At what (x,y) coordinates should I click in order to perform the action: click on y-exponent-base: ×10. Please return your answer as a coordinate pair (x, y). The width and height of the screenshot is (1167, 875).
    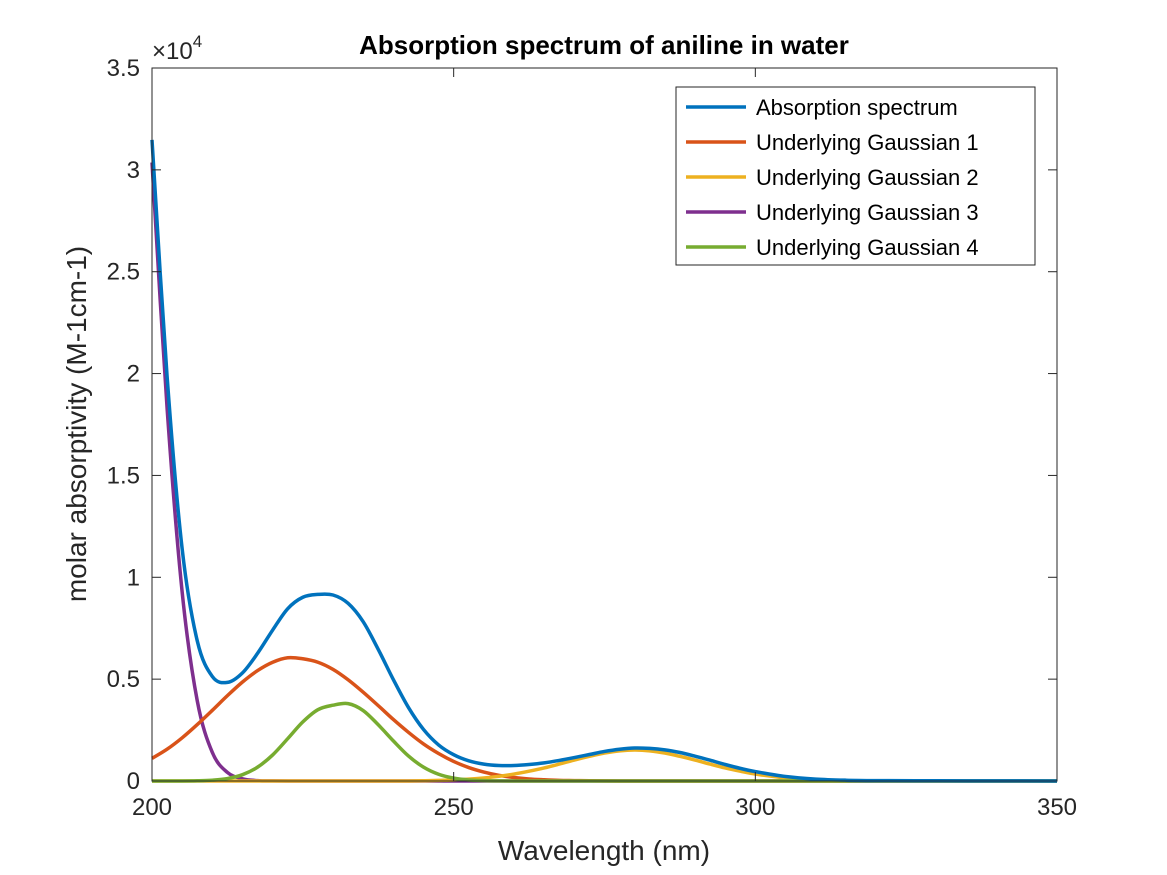
    Looking at the image, I should click on (172, 51).